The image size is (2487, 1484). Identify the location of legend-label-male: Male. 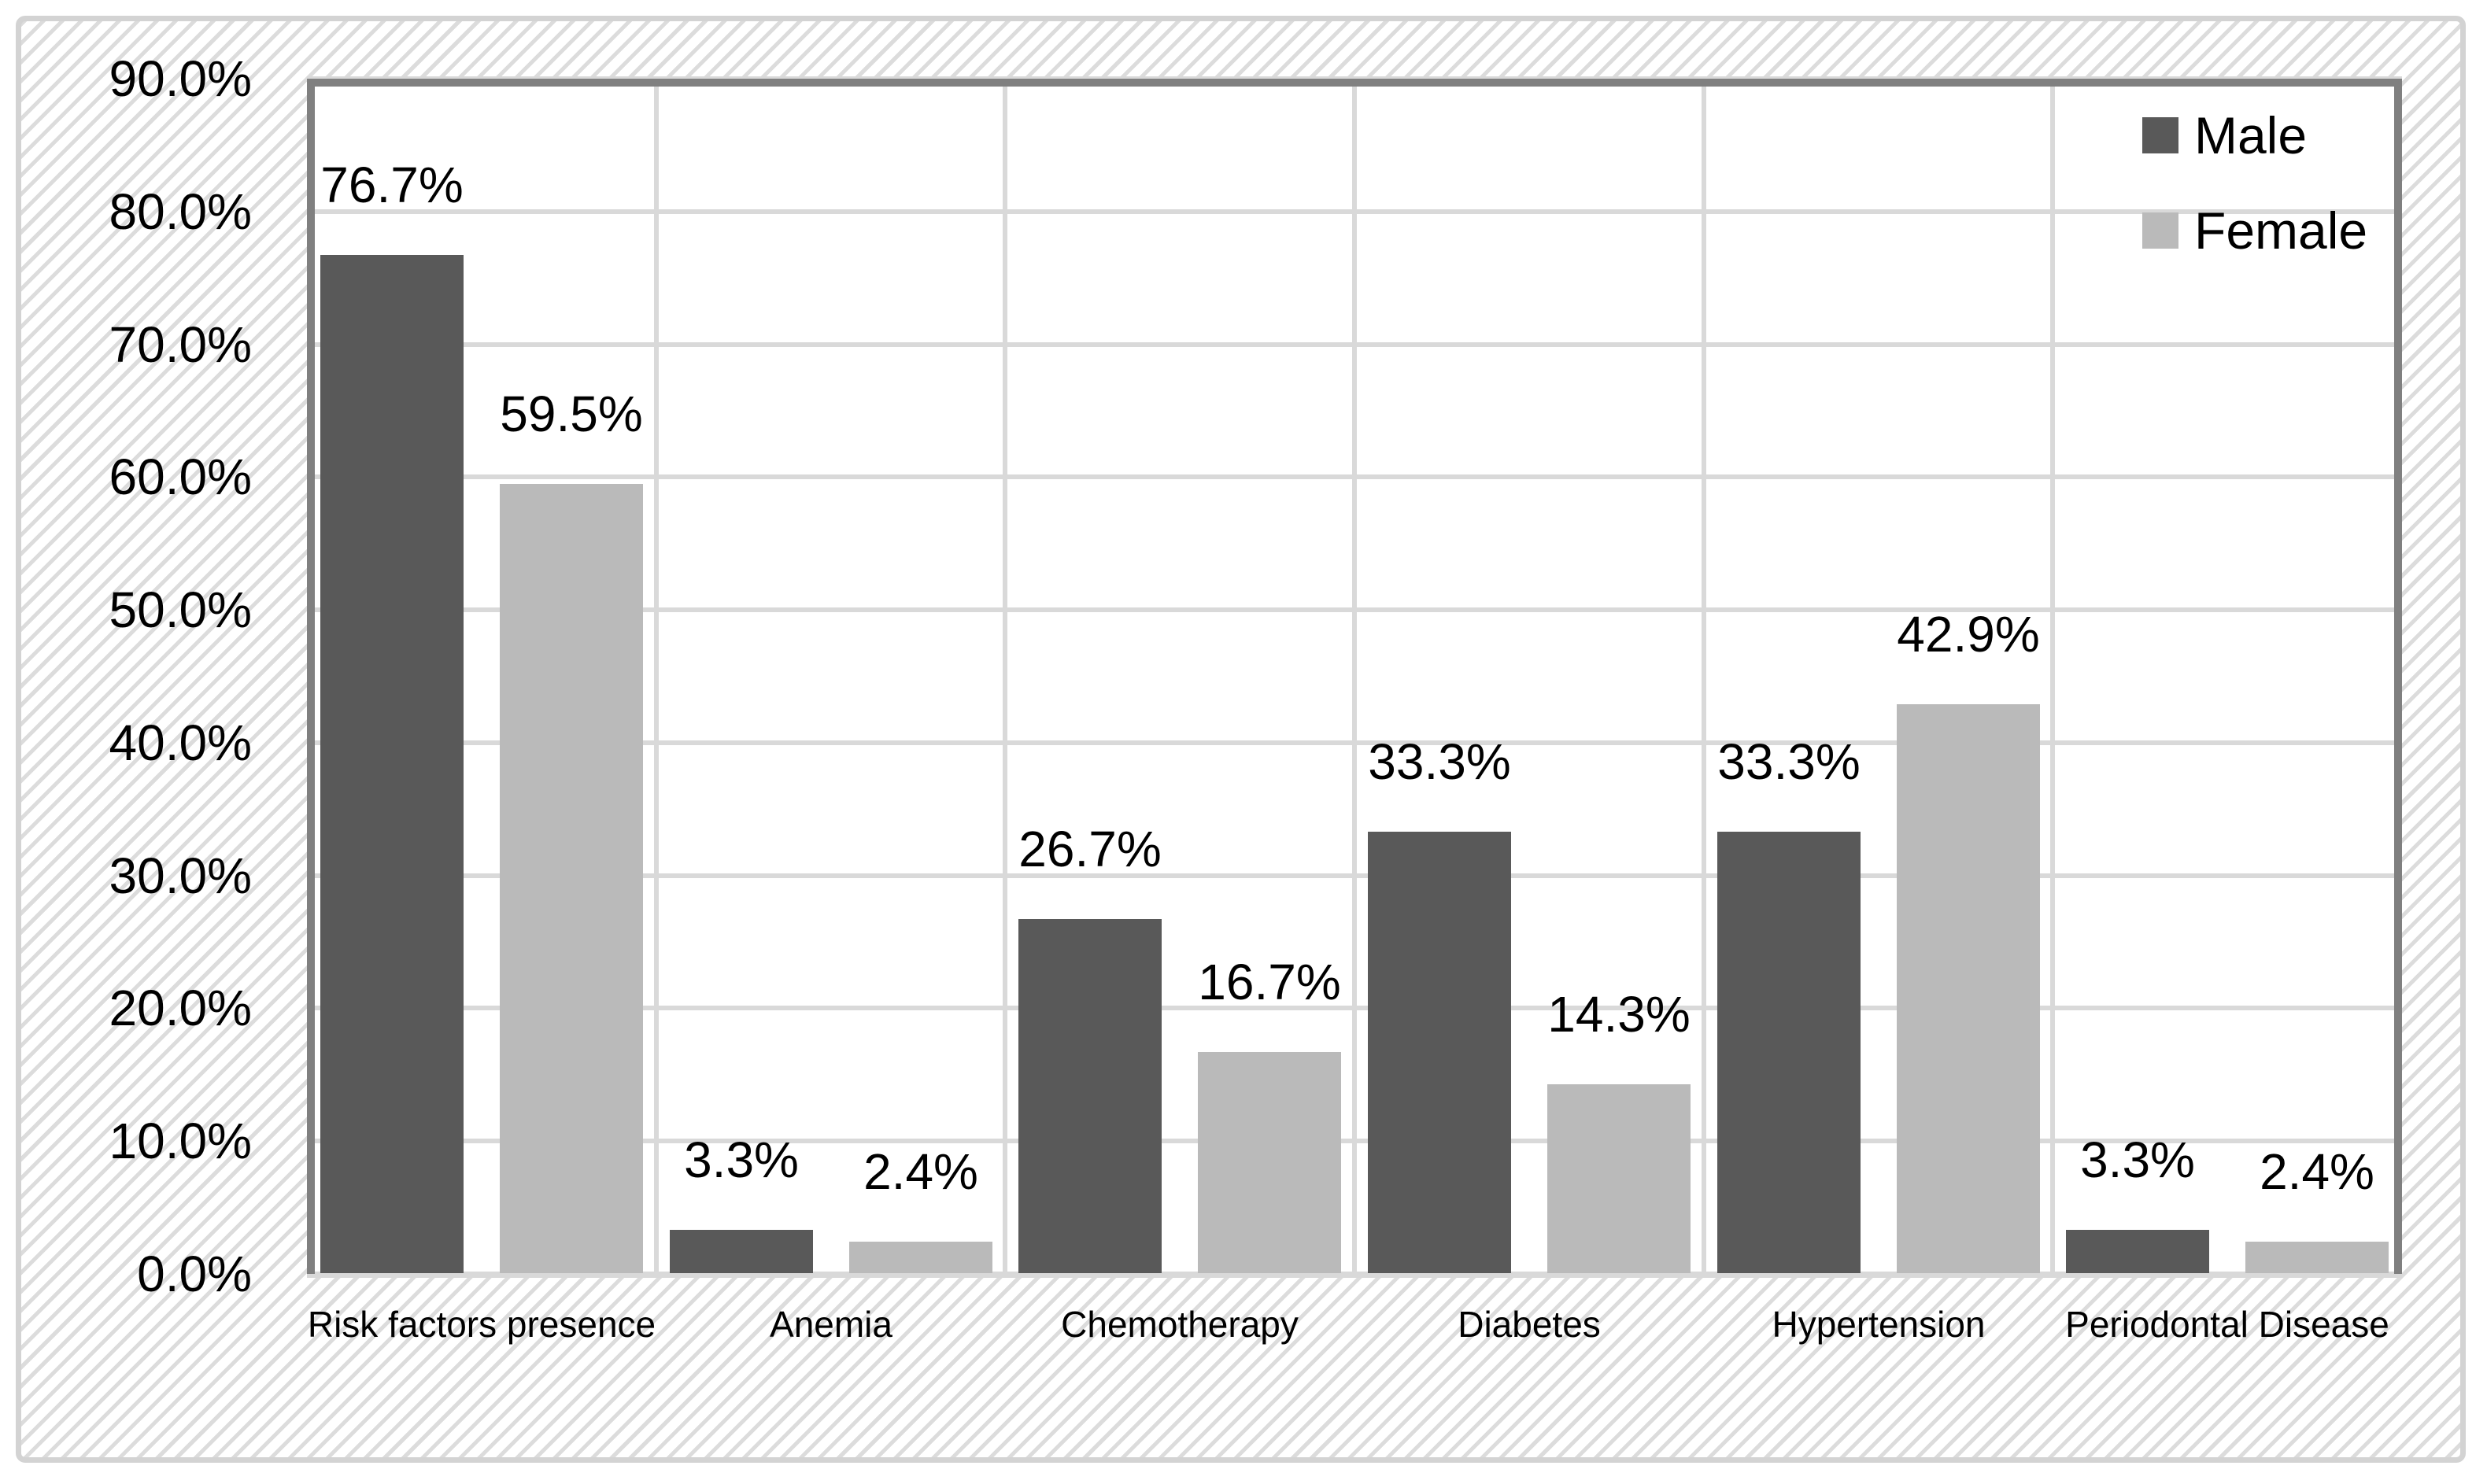
(2251, 135).